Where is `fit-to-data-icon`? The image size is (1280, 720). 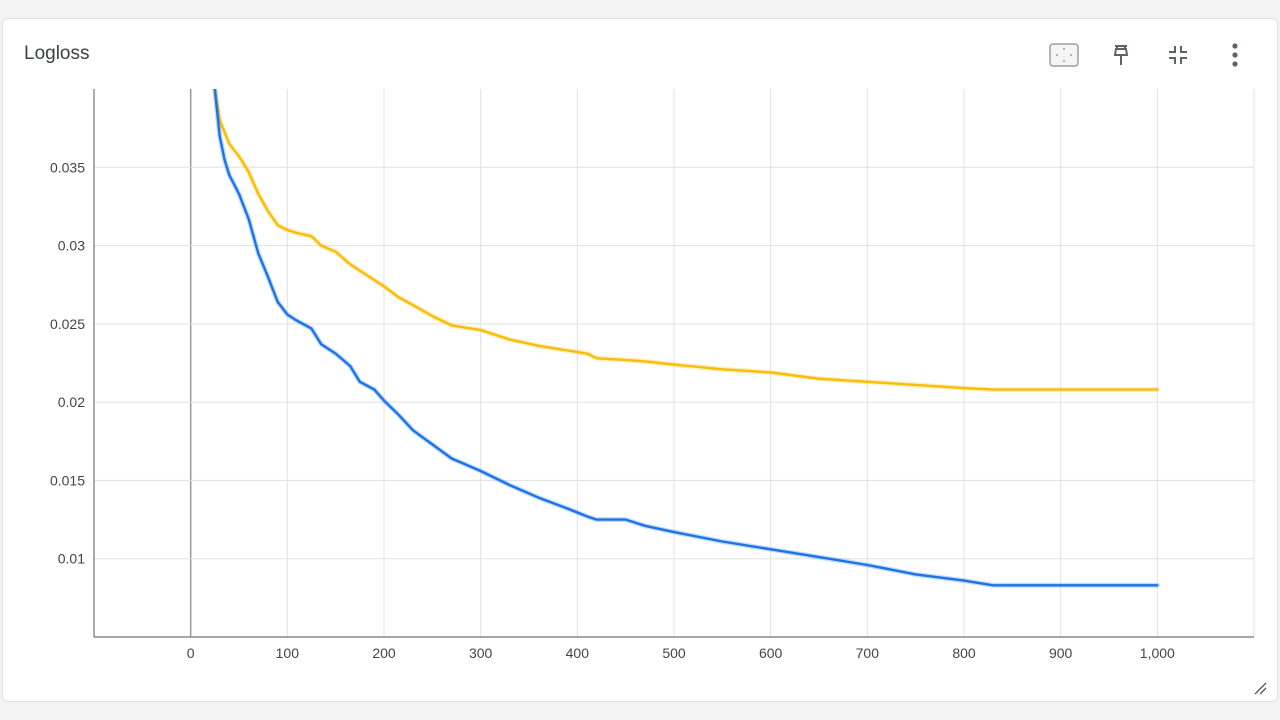 fit-to-data-icon is located at coordinates (1063, 55).